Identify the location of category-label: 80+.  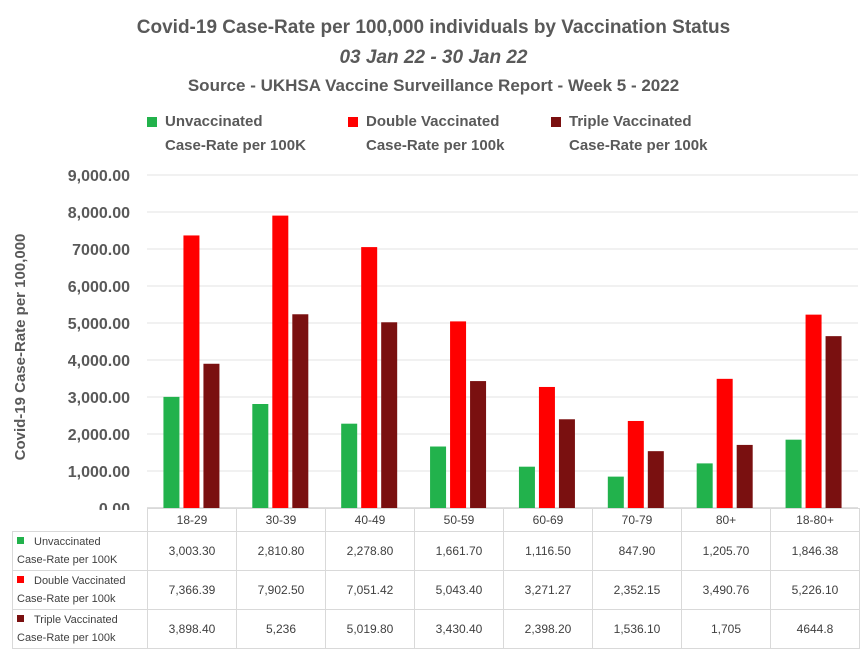
(726, 520).